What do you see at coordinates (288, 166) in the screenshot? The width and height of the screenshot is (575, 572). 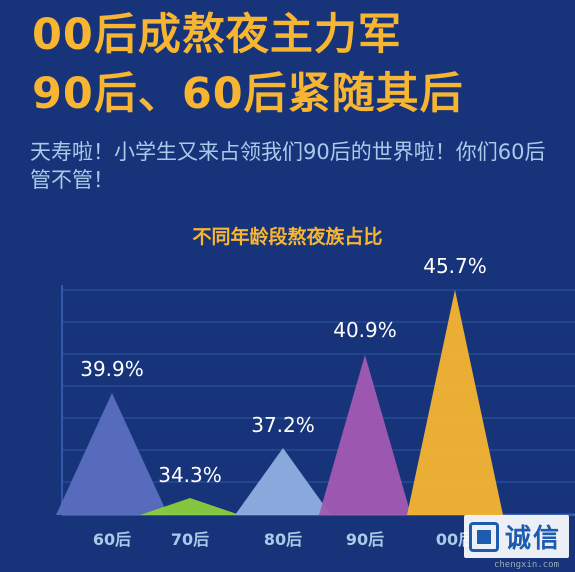 I see `subtitle: 天寿啦！小学生又来占领我们90后的世界啦！你们60后管不管！` at bounding box center [288, 166].